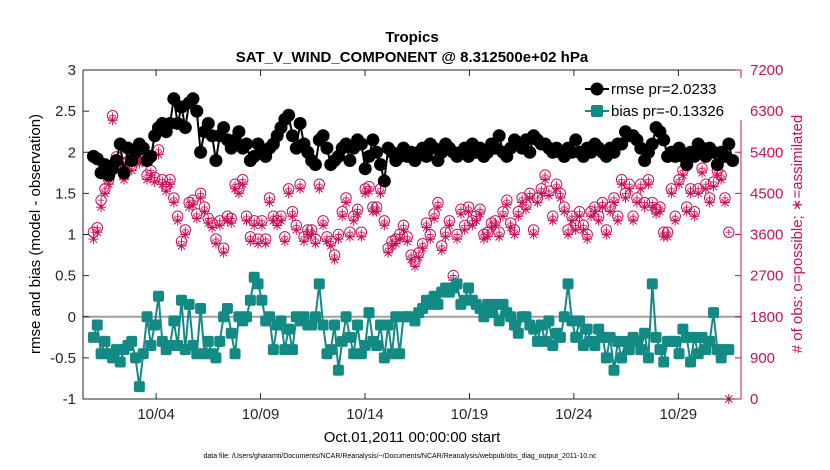 Image resolution: width=830 pixels, height=470 pixels. Describe the element at coordinates (65, 193) in the screenshot. I see `y-tick-label: 1.5` at that location.